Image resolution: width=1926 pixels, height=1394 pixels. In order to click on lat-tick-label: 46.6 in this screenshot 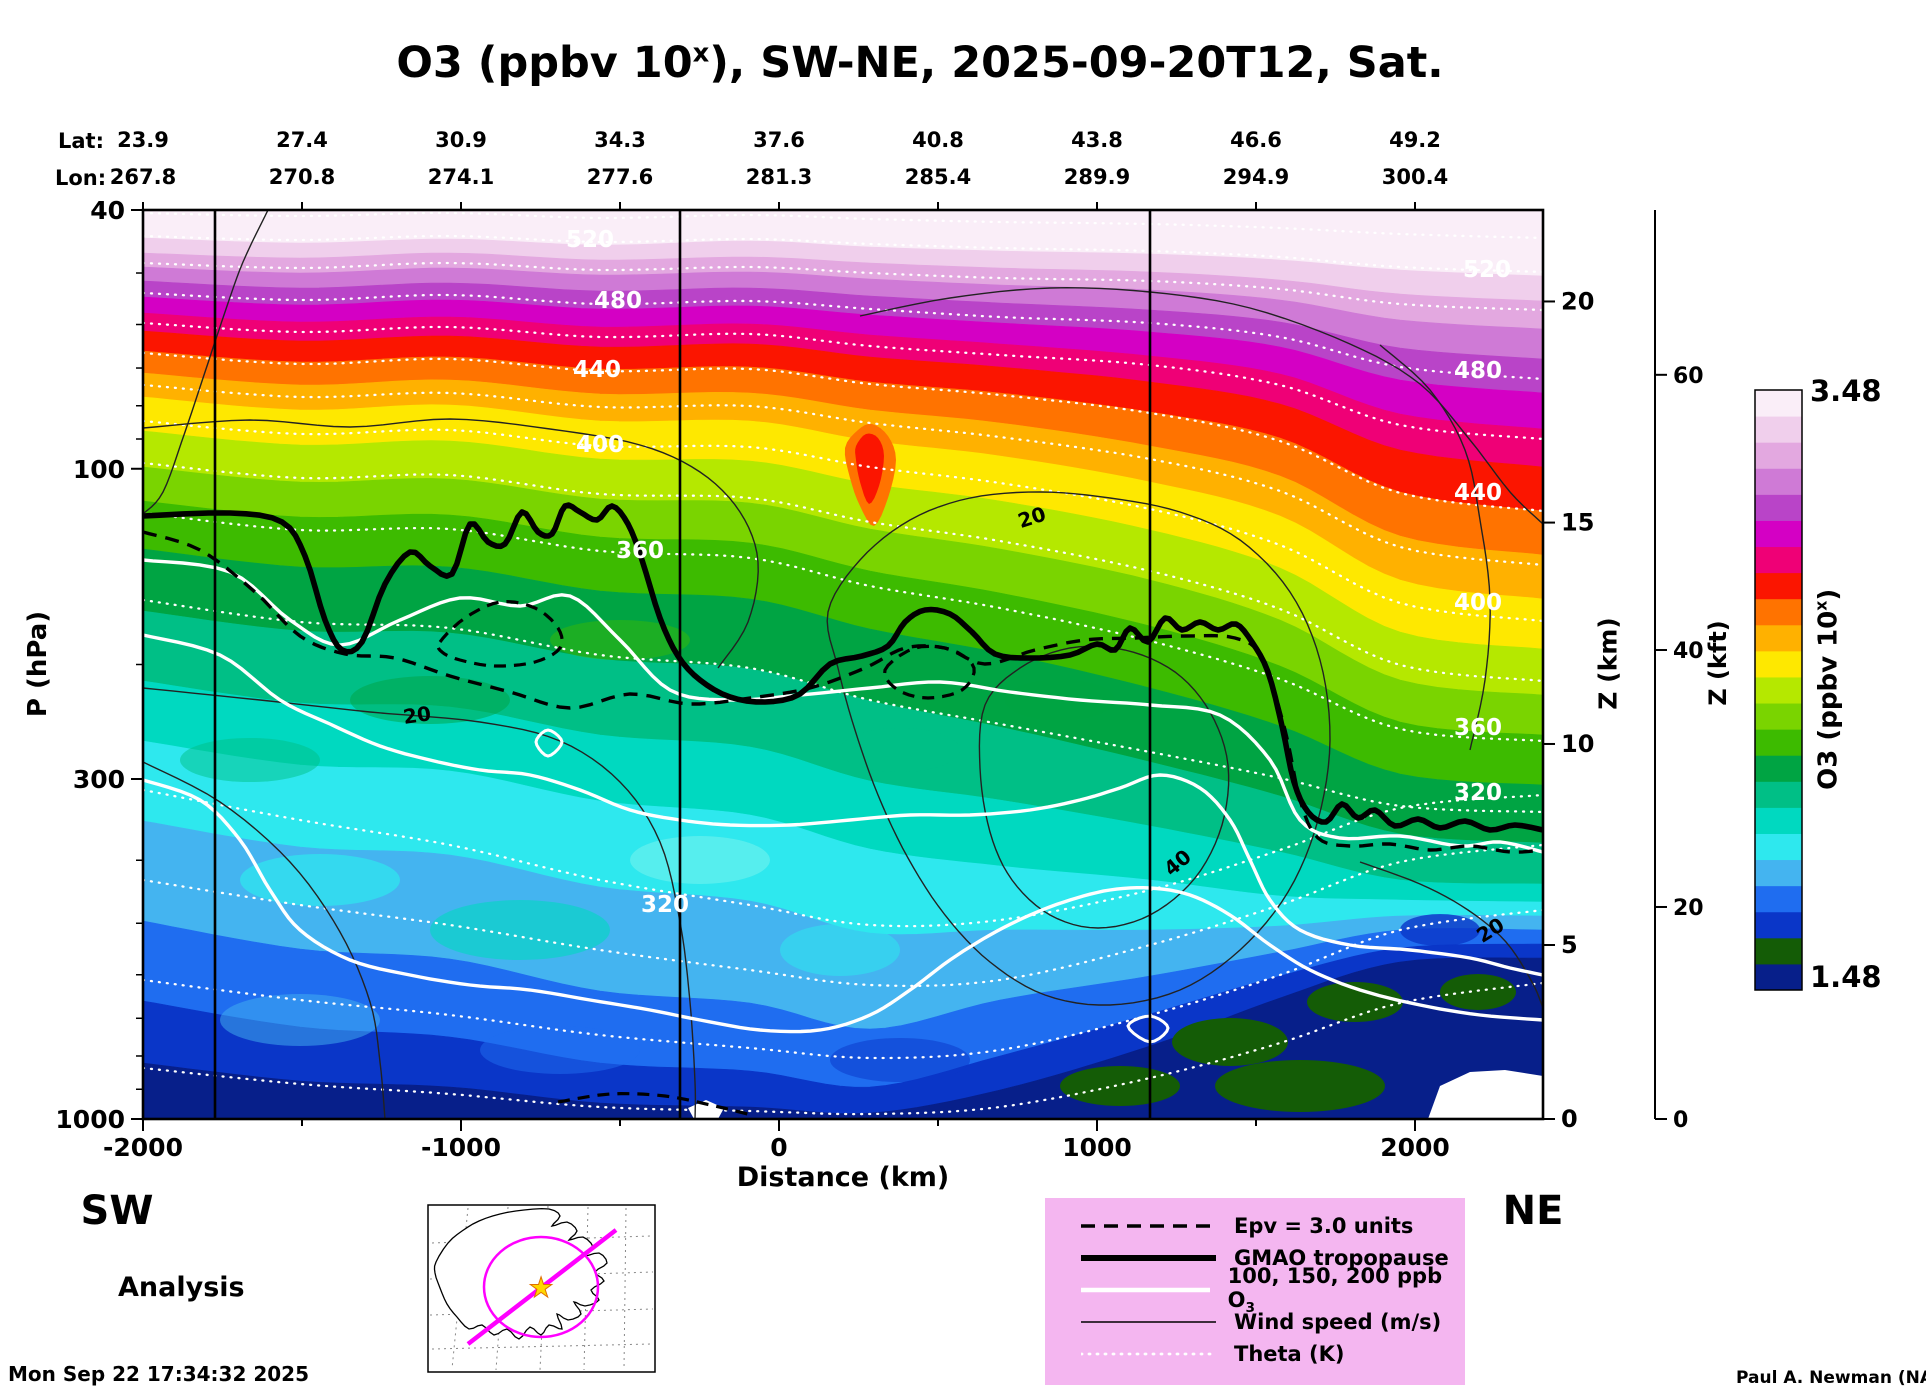, I will do `click(1256, 140)`.